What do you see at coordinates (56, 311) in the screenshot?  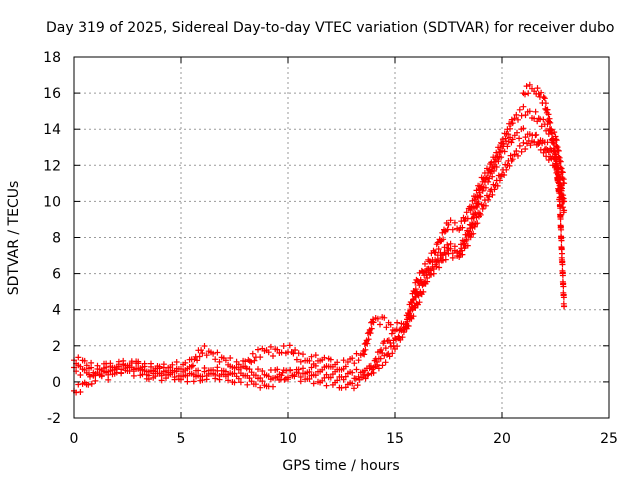 I see `y-tick-label: 4` at bounding box center [56, 311].